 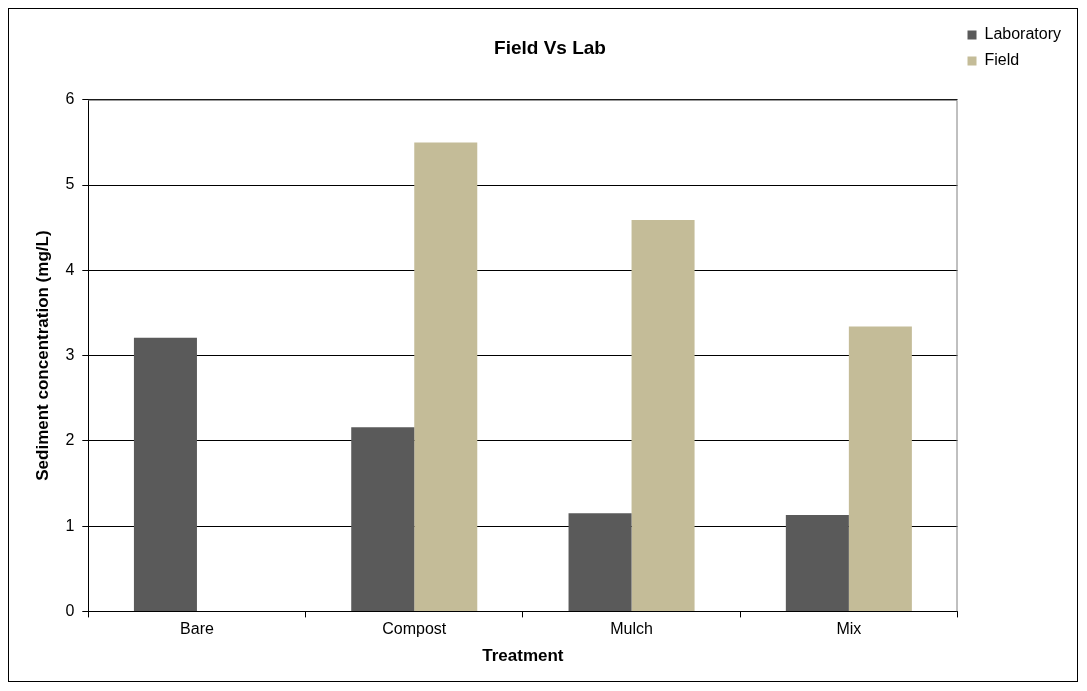 What do you see at coordinates (197, 629) in the screenshot?
I see `x-tick-label: Bare` at bounding box center [197, 629].